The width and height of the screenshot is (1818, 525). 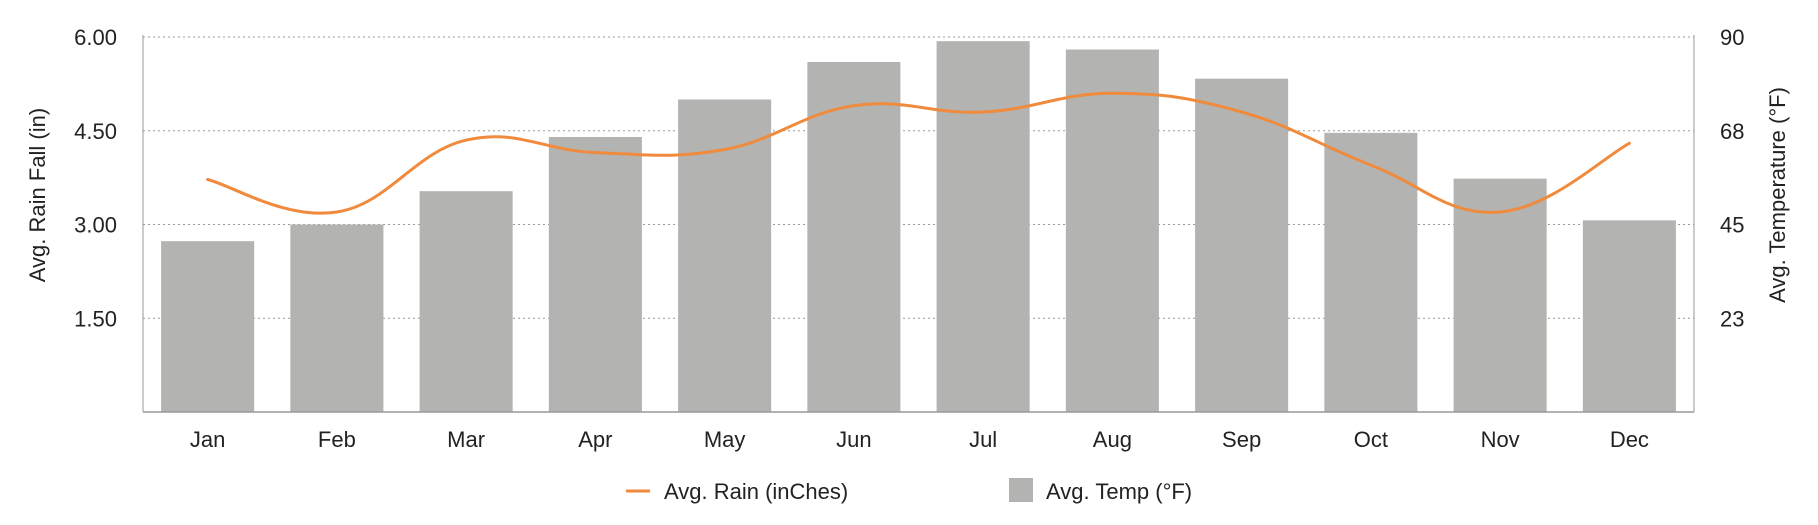 What do you see at coordinates (466, 439) in the screenshot?
I see `x-tick-label: Mar` at bounding box center [466, 439].